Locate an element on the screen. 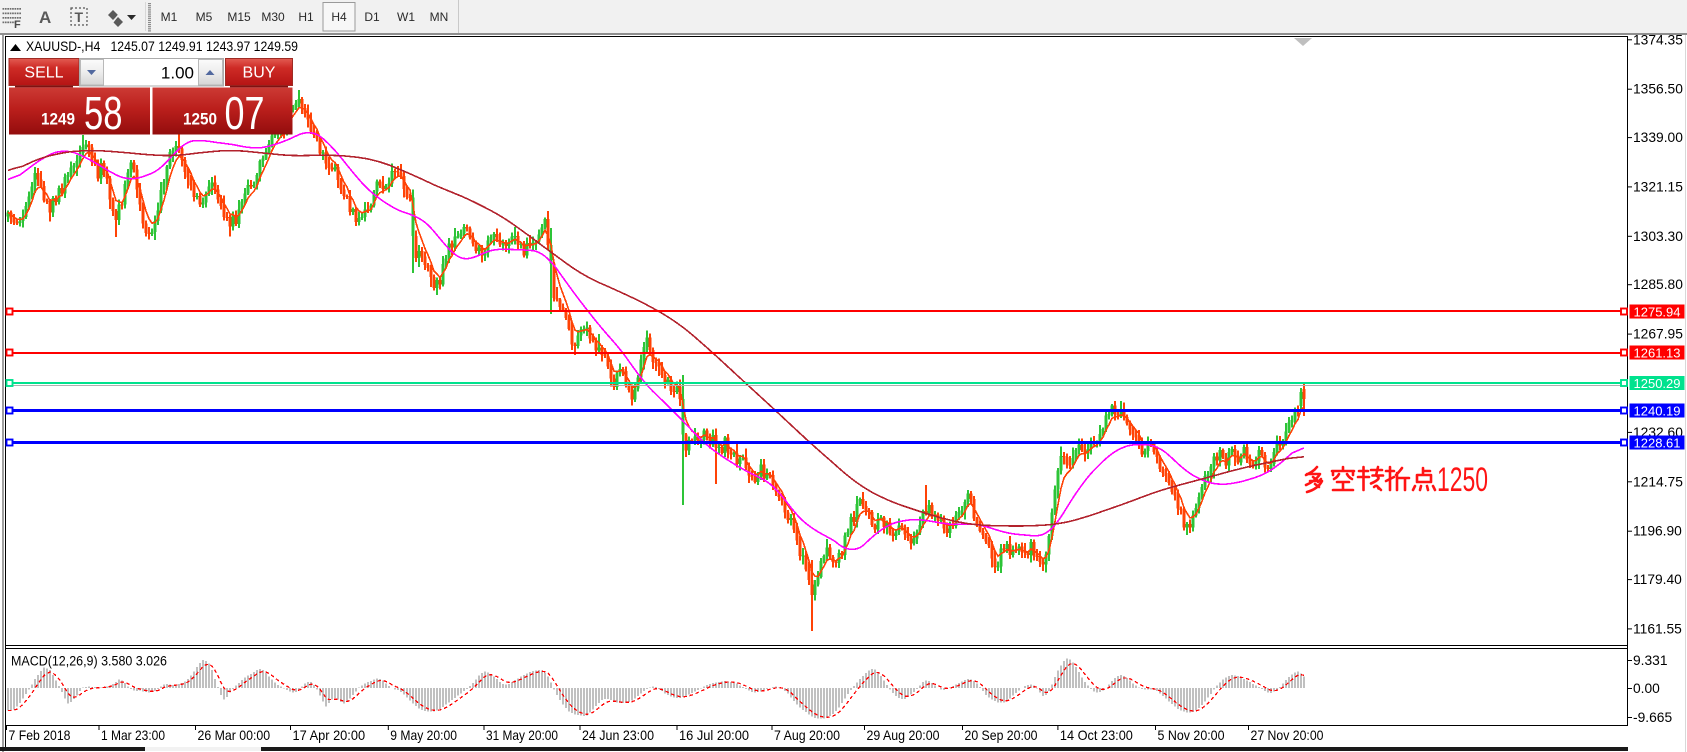 Image resolution: width=1687 pixels, height=752 pixels. svg-text: 1285.80 is located at coordinates (1658, 284).